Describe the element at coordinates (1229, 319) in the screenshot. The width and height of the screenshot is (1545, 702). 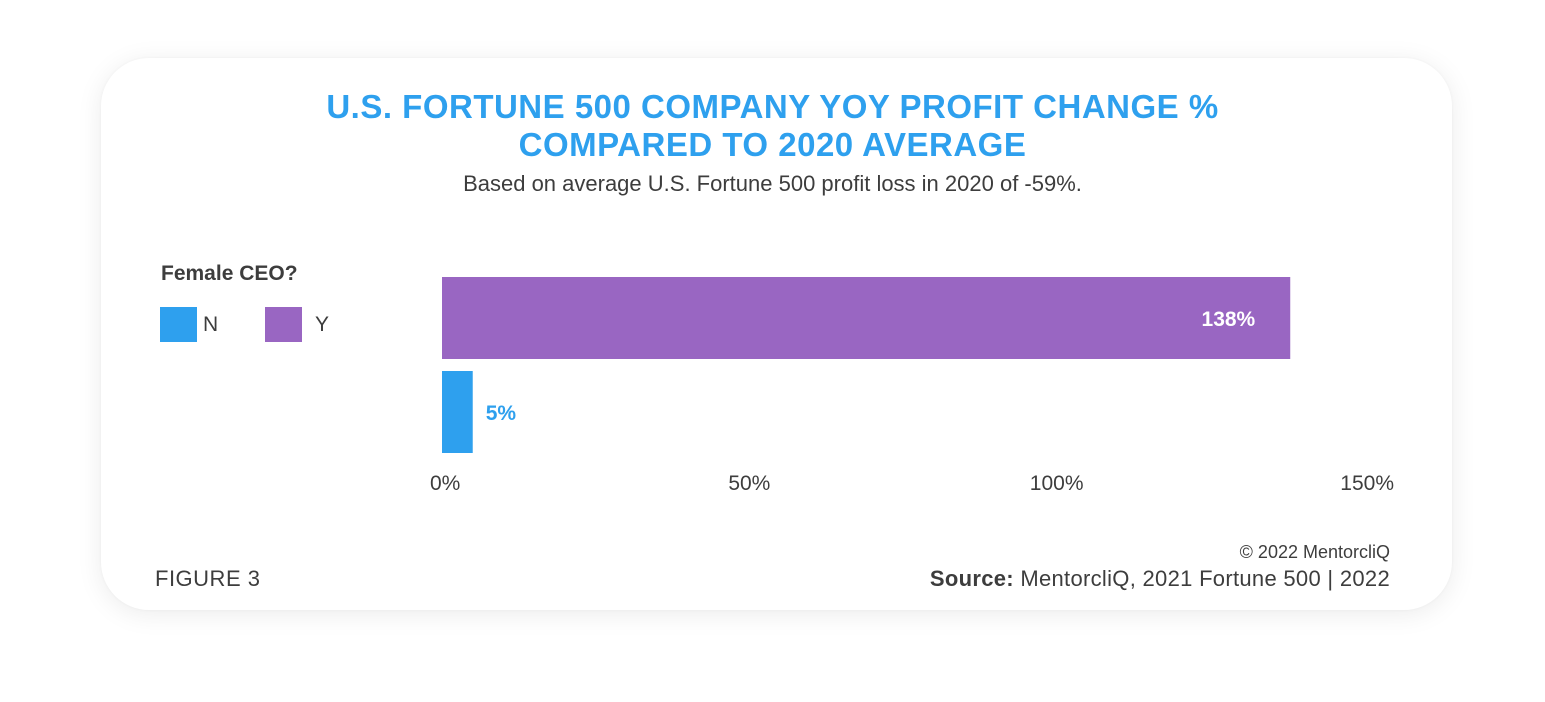
I see `data-label-y: 138%` at that location.